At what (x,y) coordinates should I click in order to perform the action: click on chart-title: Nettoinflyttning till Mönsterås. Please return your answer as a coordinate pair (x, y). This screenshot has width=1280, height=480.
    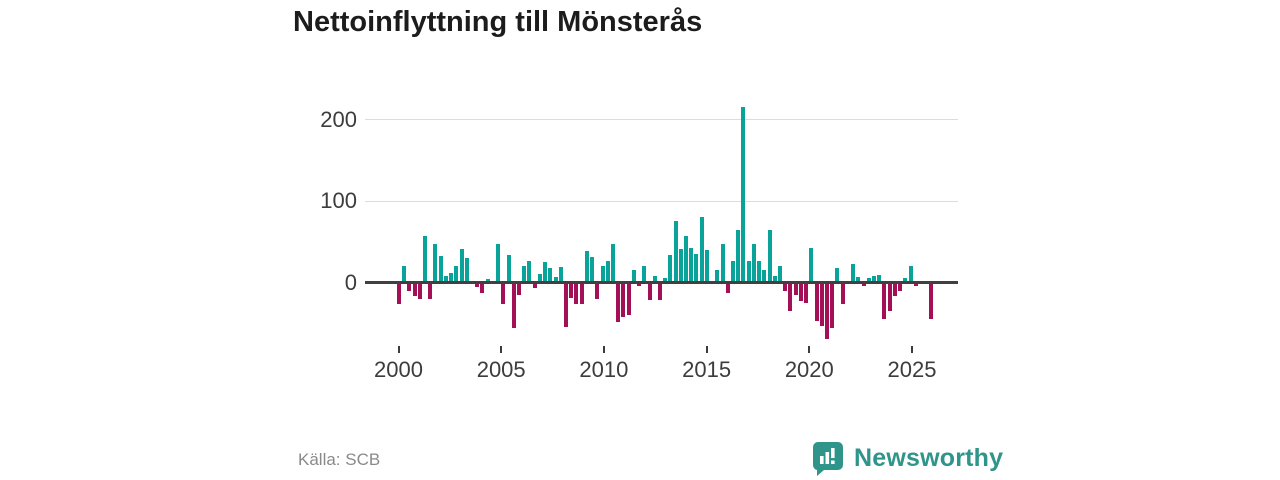
    Looking at the image, I should click on (498, 22).